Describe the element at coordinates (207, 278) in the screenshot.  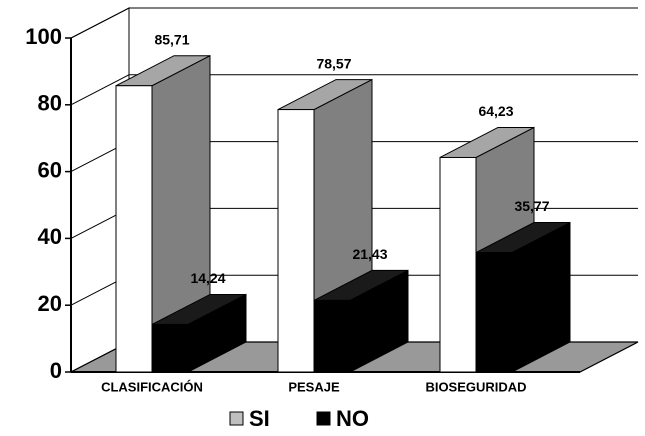
I see `data-label: 14,24` at that location.